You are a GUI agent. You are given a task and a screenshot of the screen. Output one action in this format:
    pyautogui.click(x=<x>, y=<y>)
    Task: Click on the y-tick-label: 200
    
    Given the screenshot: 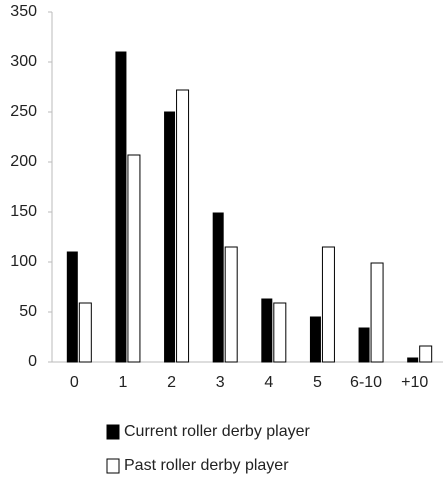 What is the action you would take?
    pyautogui.click(x=23, y=161)
    